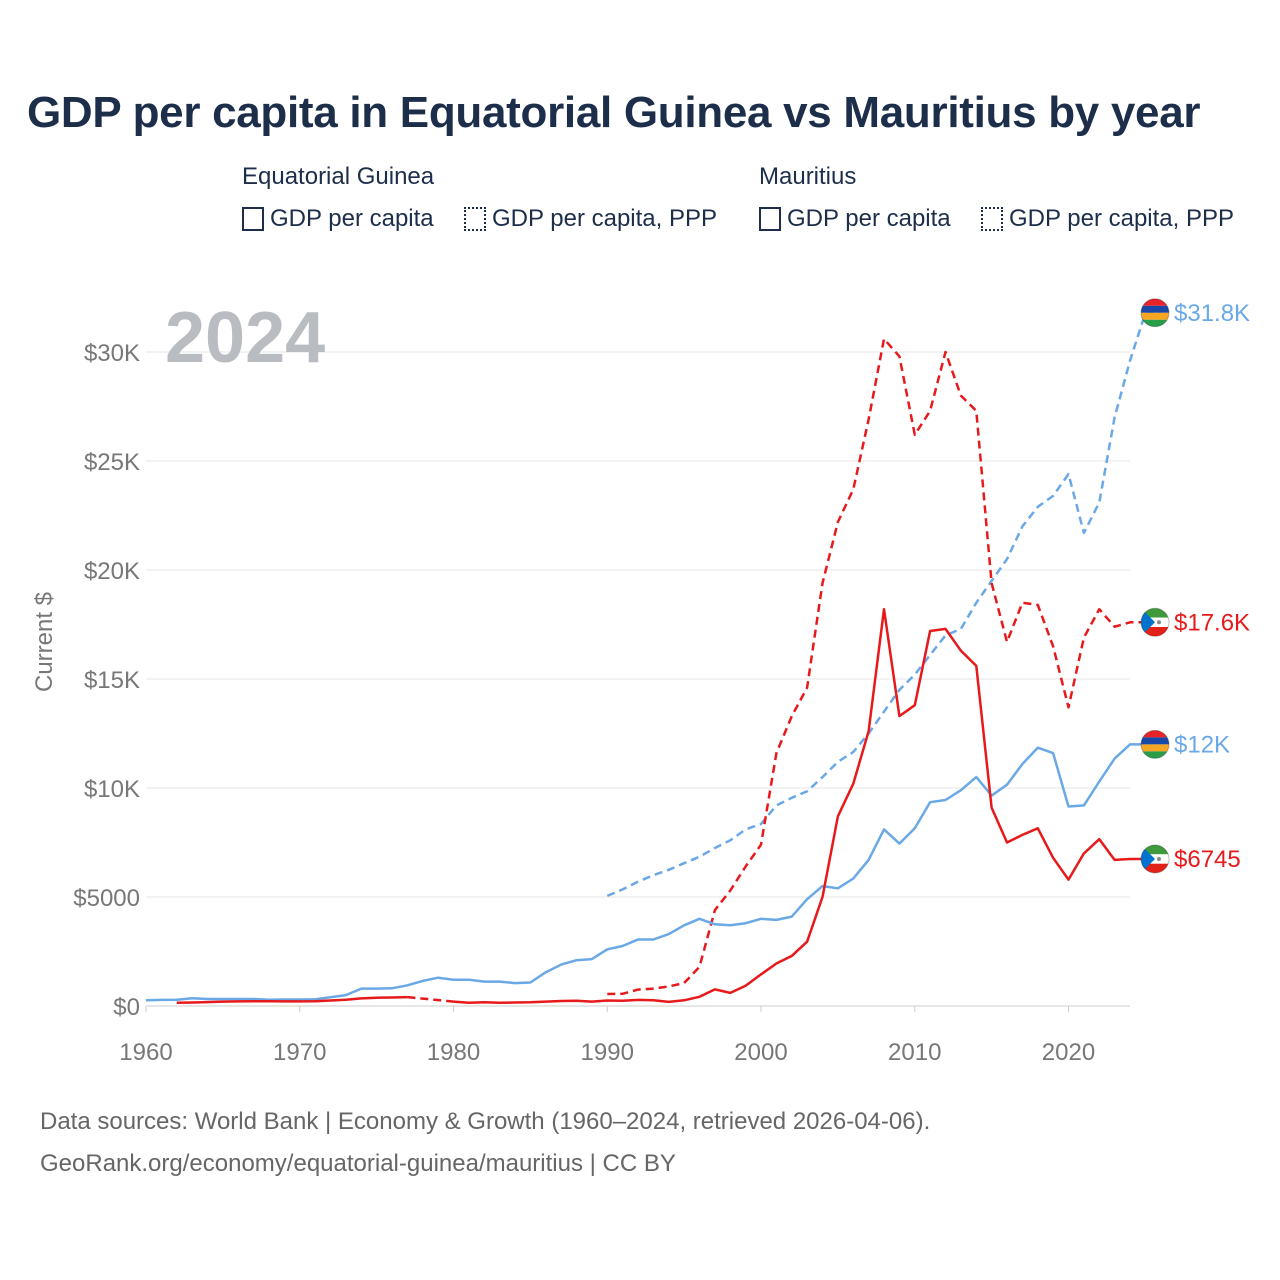  I want to click on end-label-mauritius-gdp-per-capita: $12K, so click(1202, 744).